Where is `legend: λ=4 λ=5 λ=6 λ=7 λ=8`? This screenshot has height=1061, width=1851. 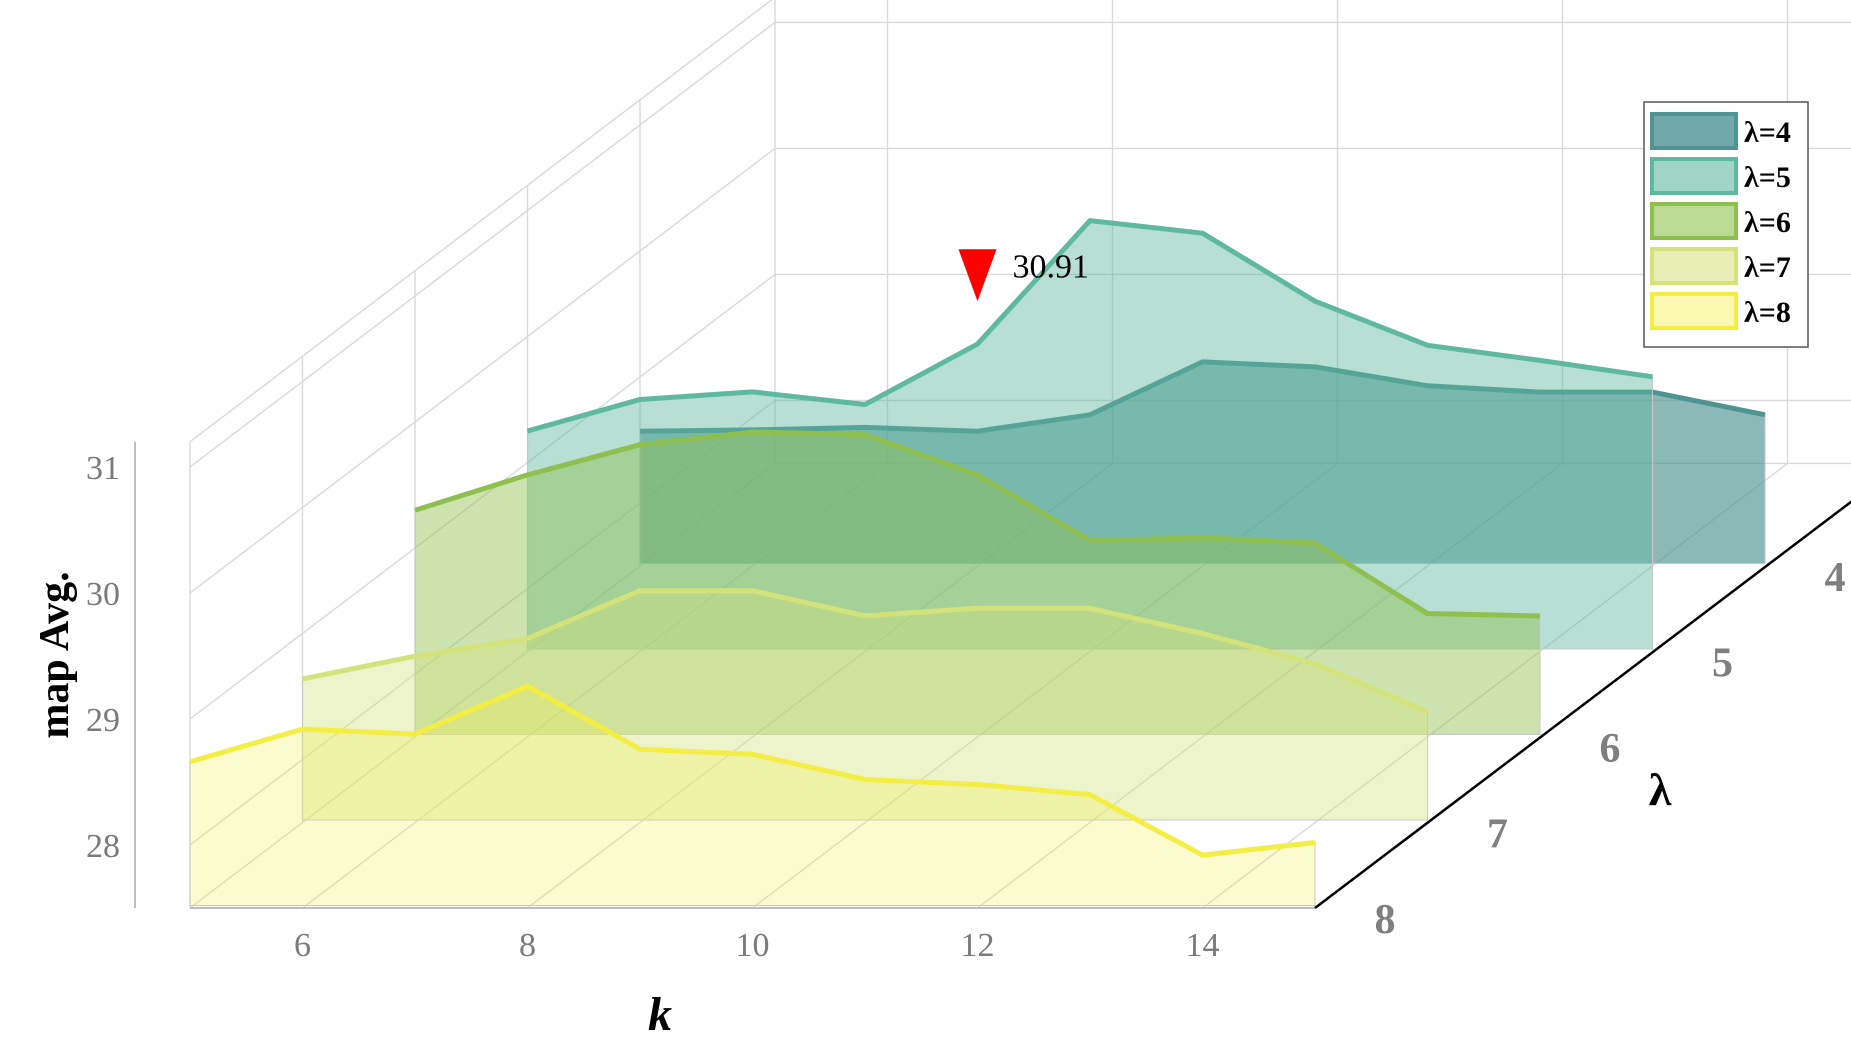
legend: λ=4 λ=5 λ=6 λ=7 λ=8 is located at coordinates (1726, 224).